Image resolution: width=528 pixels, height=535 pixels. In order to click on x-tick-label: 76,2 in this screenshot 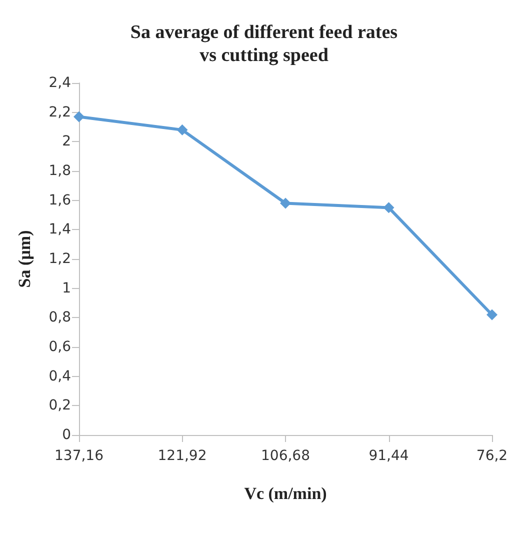, I will do `click(492, 456)`.